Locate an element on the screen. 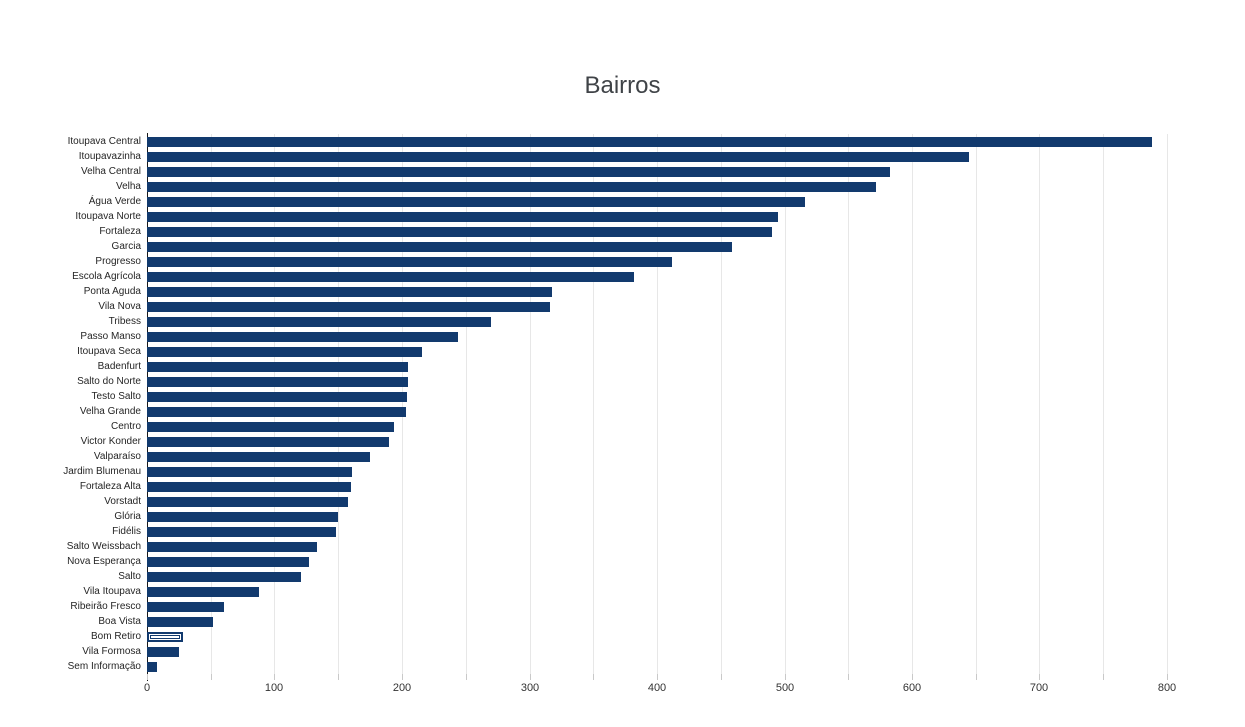 The height and width of the screenshot is (727, 1245). chart-row: Passo Manso is located at coordinates (590, 336).